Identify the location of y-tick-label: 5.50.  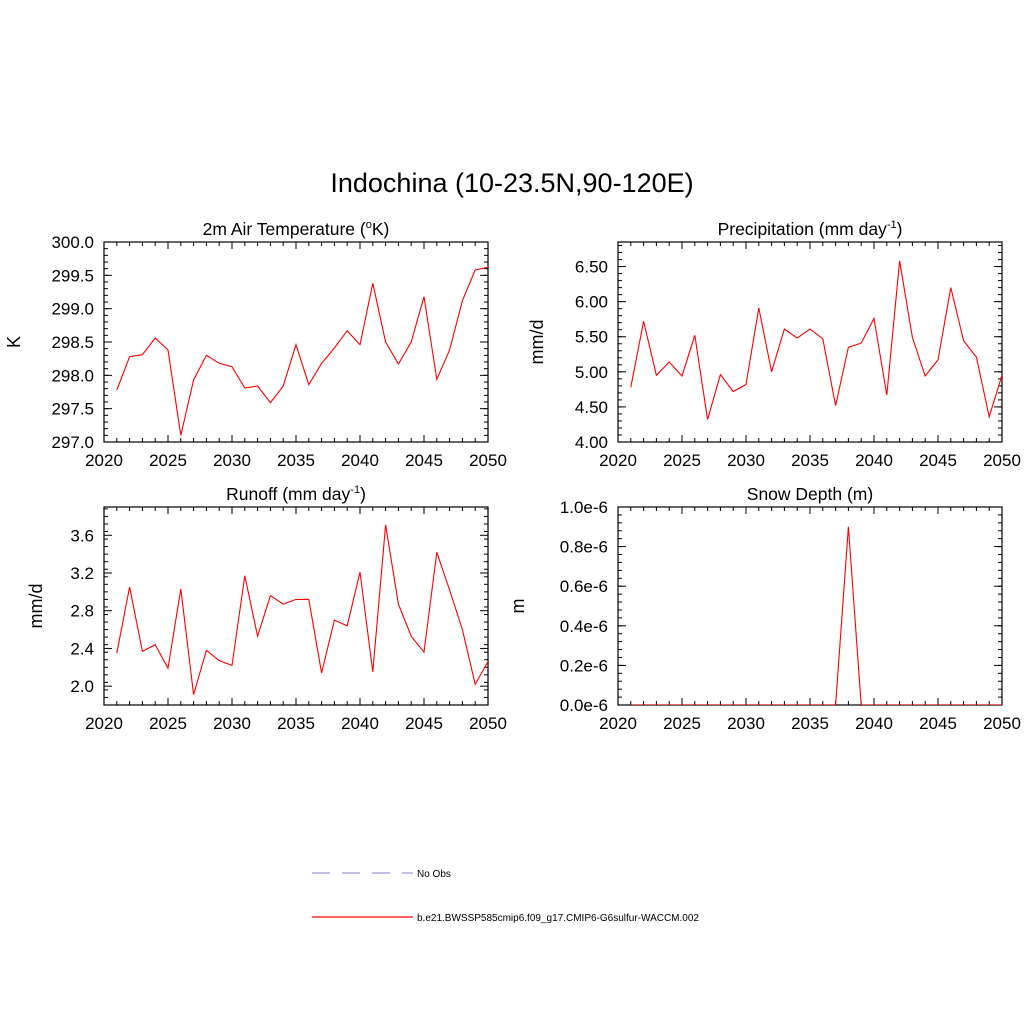
(591, 337).